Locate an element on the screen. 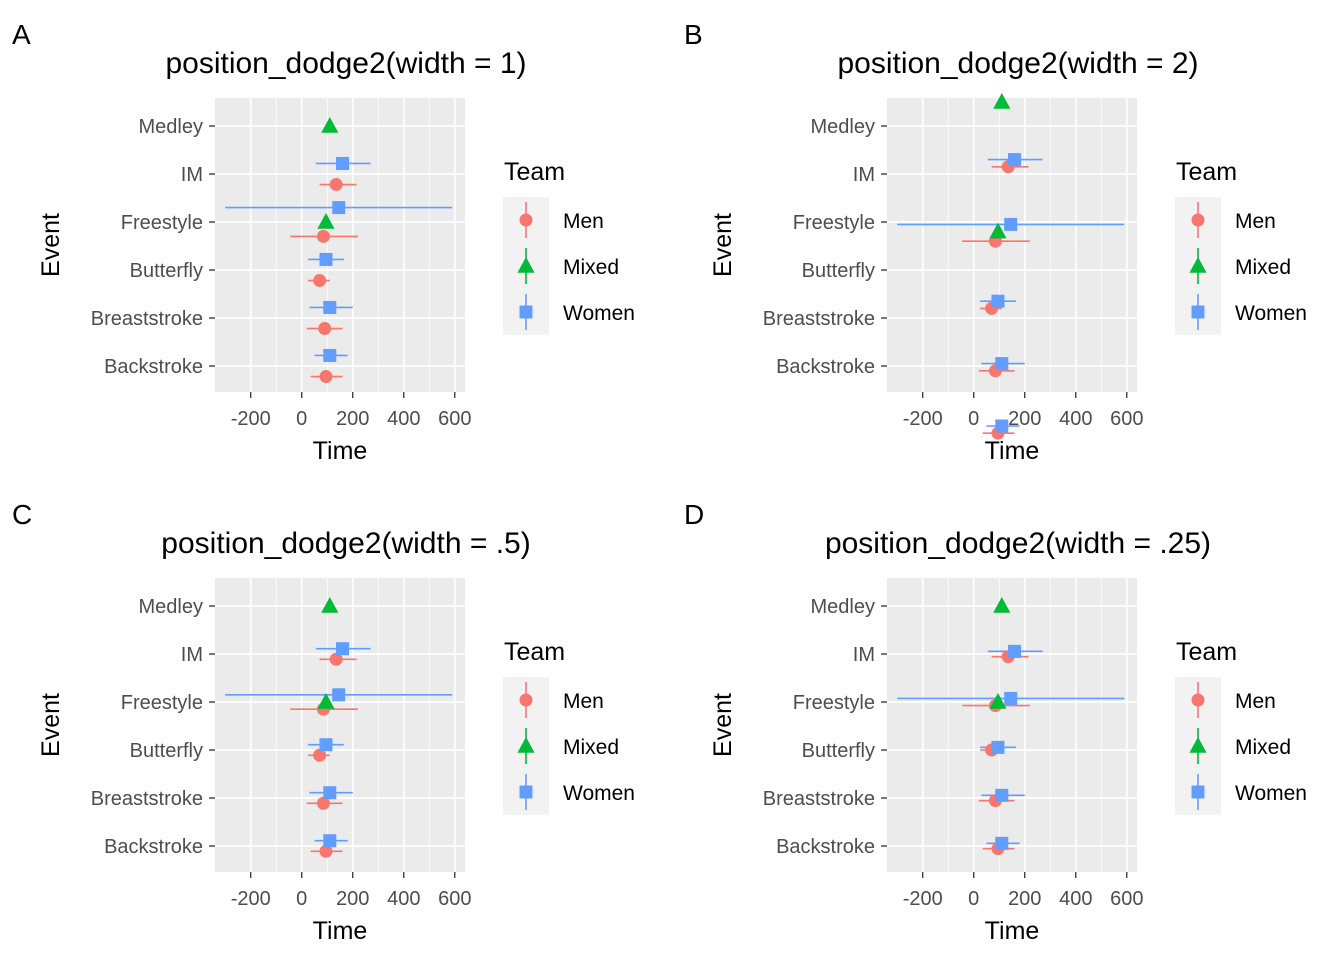 This screenshot has height=965, width=1344. panel-tag: D is located at coordinates (694, 514).